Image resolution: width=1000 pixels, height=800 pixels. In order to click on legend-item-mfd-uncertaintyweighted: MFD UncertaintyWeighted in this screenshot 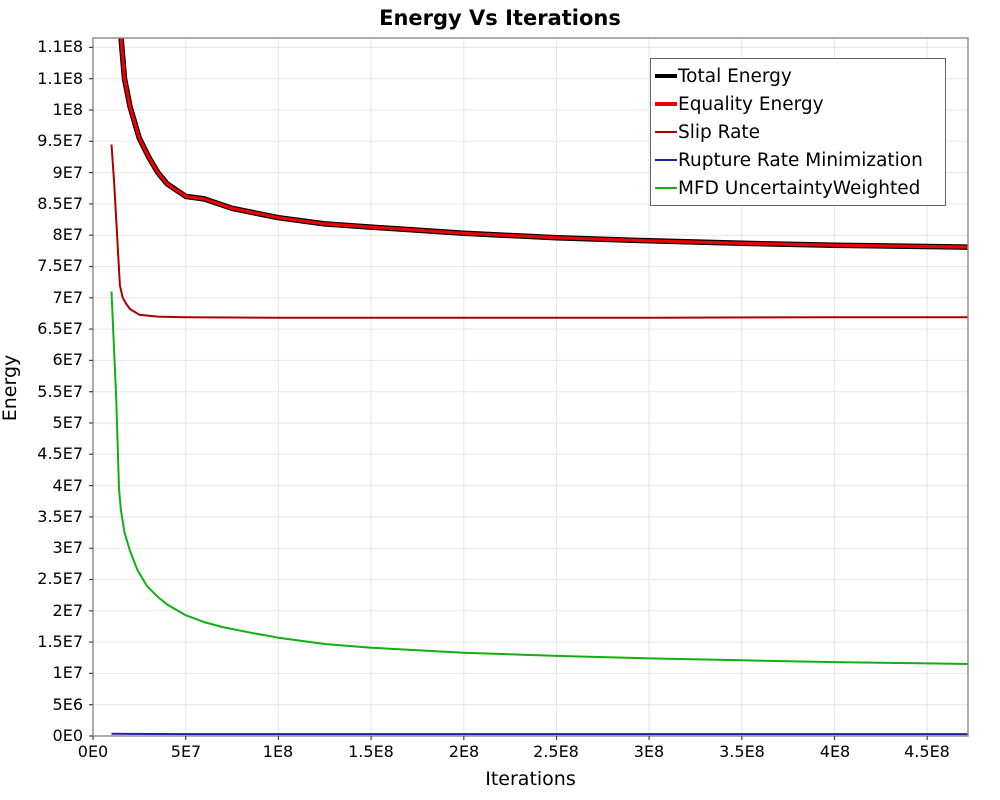, I will do `click(798, 188)`.